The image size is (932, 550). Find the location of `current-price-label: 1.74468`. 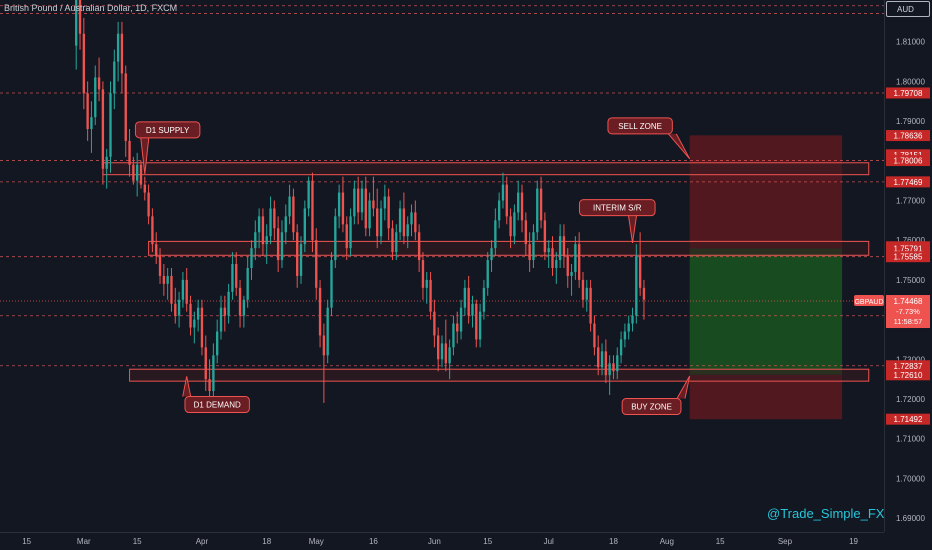

current-price-label: 1.74468 is located at coordinates (908, 301).